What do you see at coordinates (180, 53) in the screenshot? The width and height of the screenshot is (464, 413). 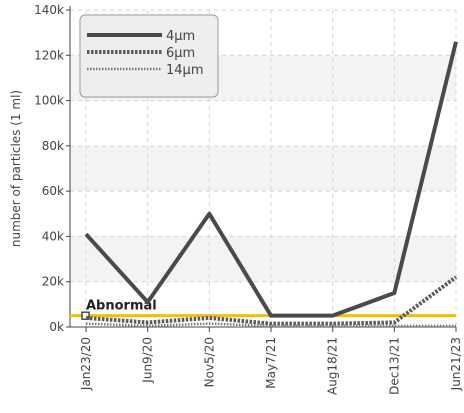 I see `legend-item-label: 6μm` at bounding box center [180, 53].